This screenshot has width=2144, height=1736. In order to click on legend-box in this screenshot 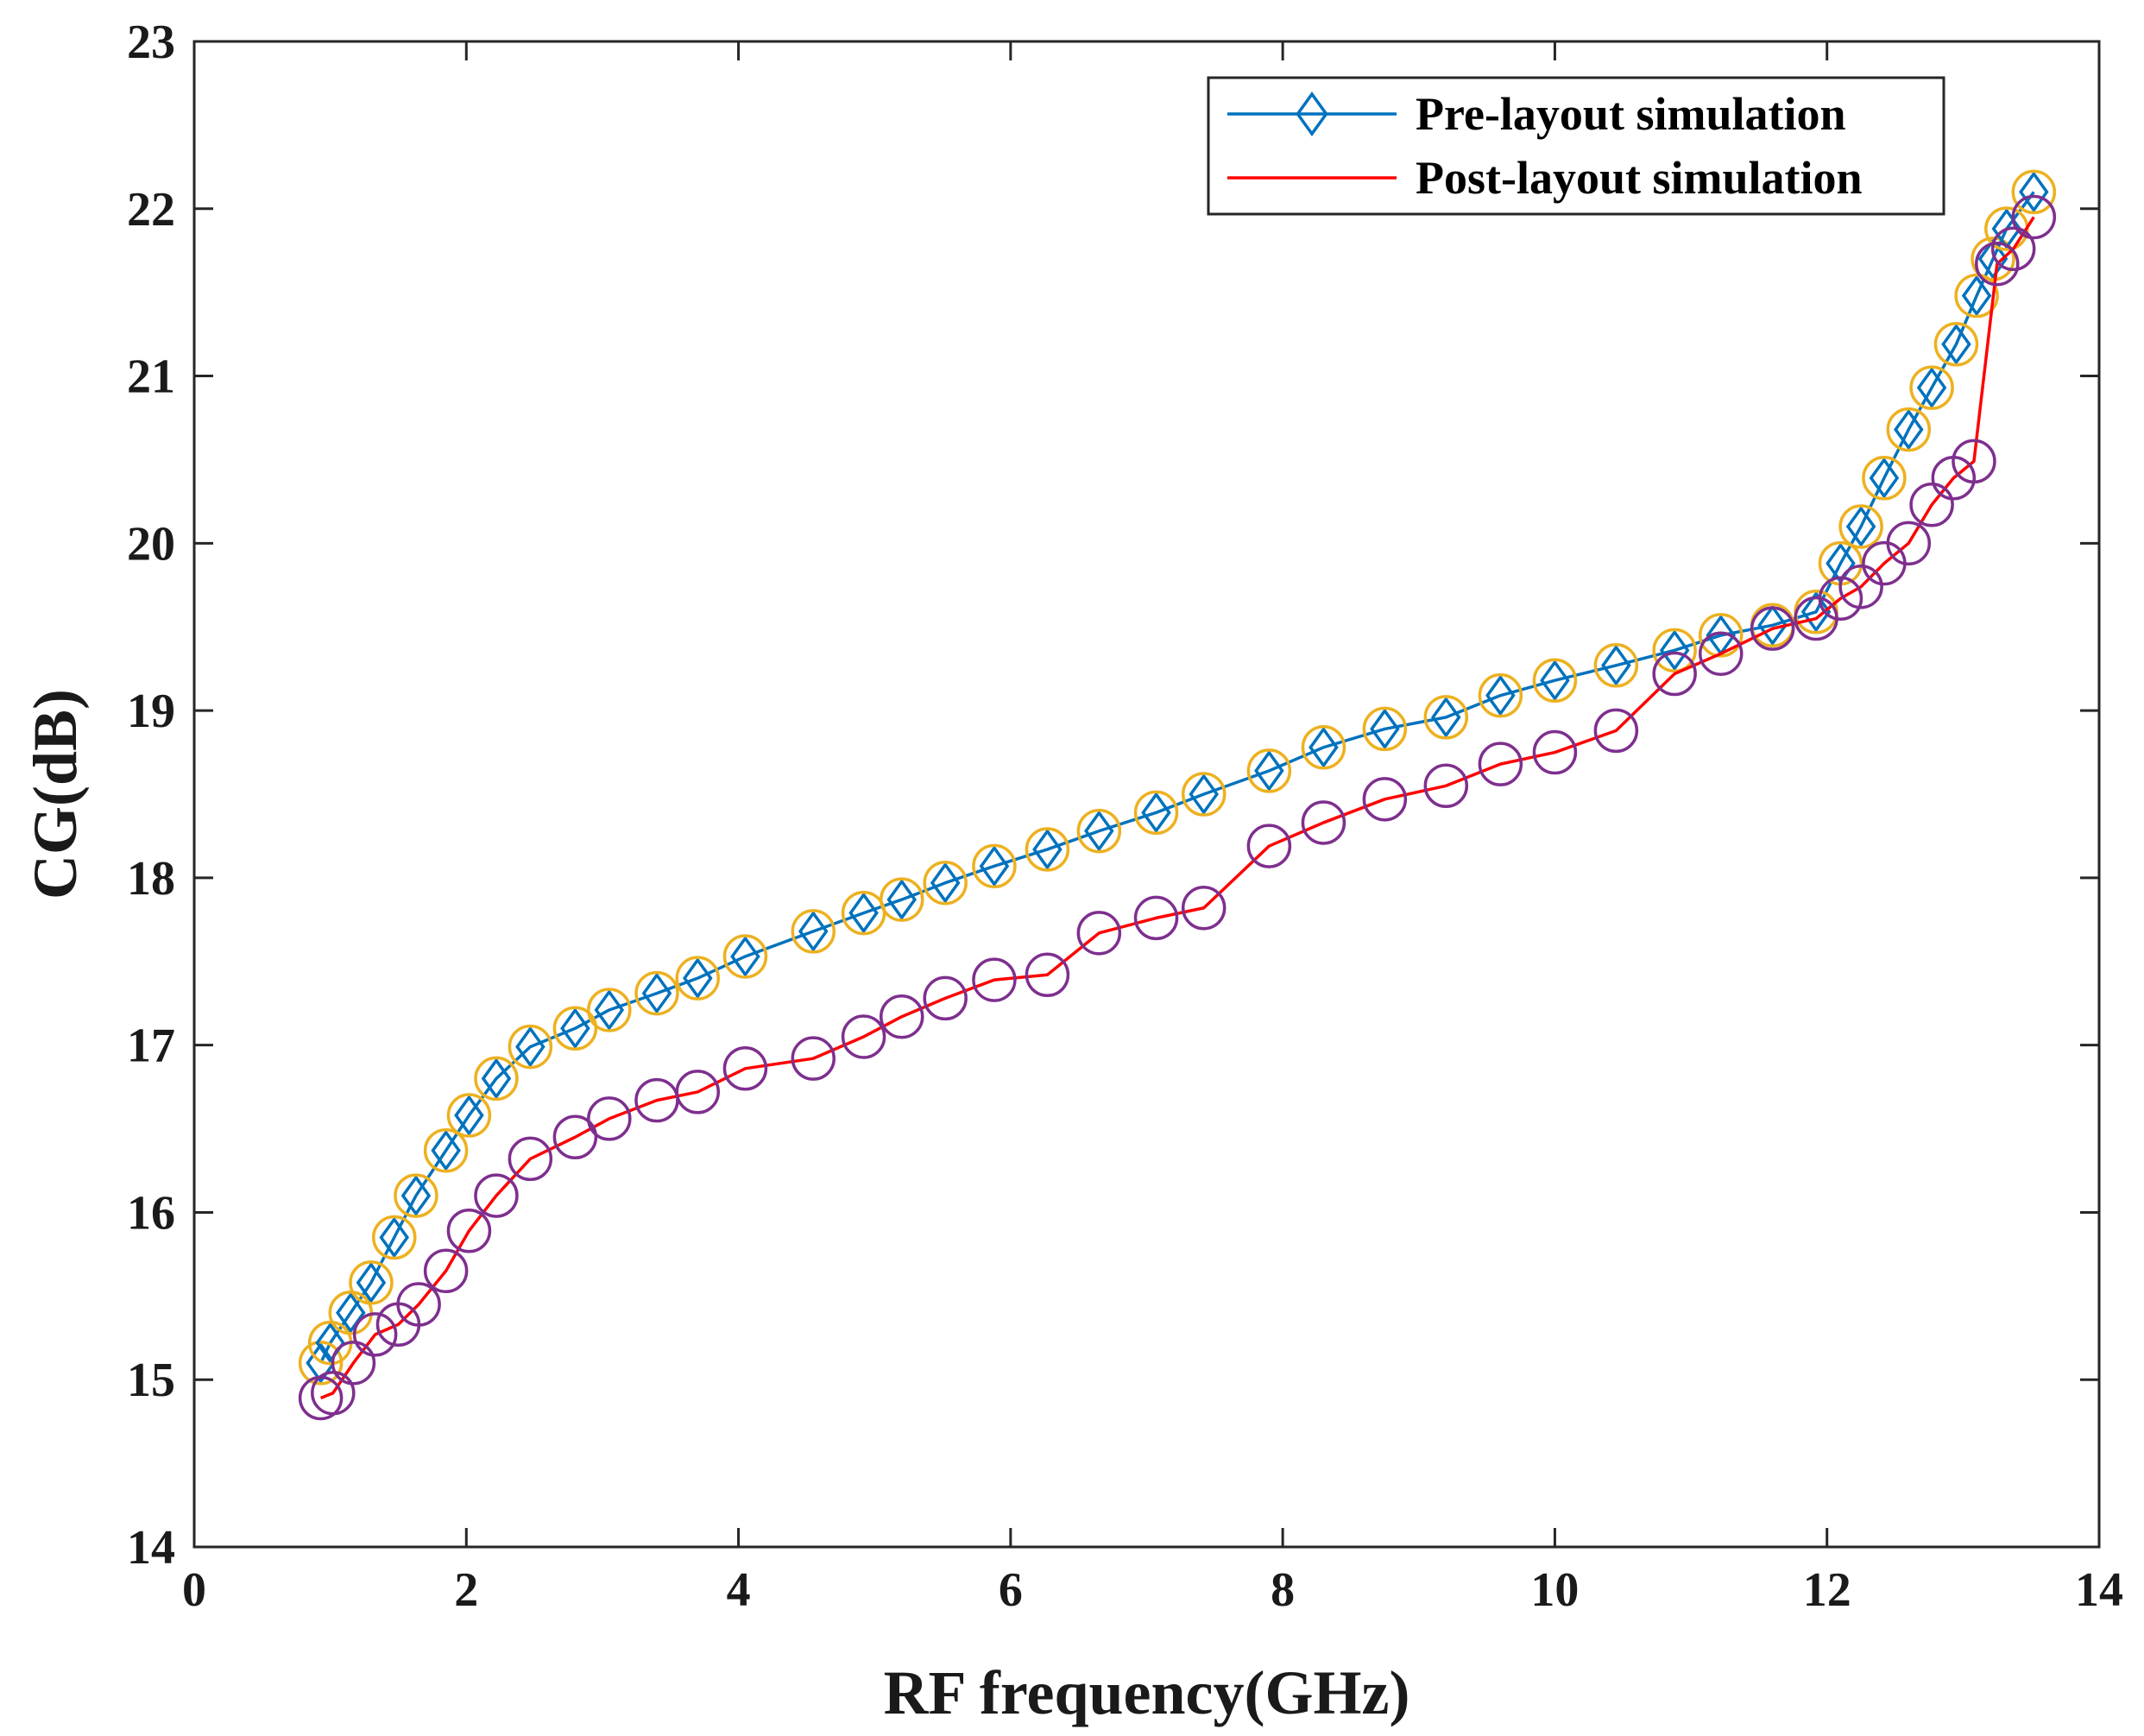, I will do `click(1576, 146)`.